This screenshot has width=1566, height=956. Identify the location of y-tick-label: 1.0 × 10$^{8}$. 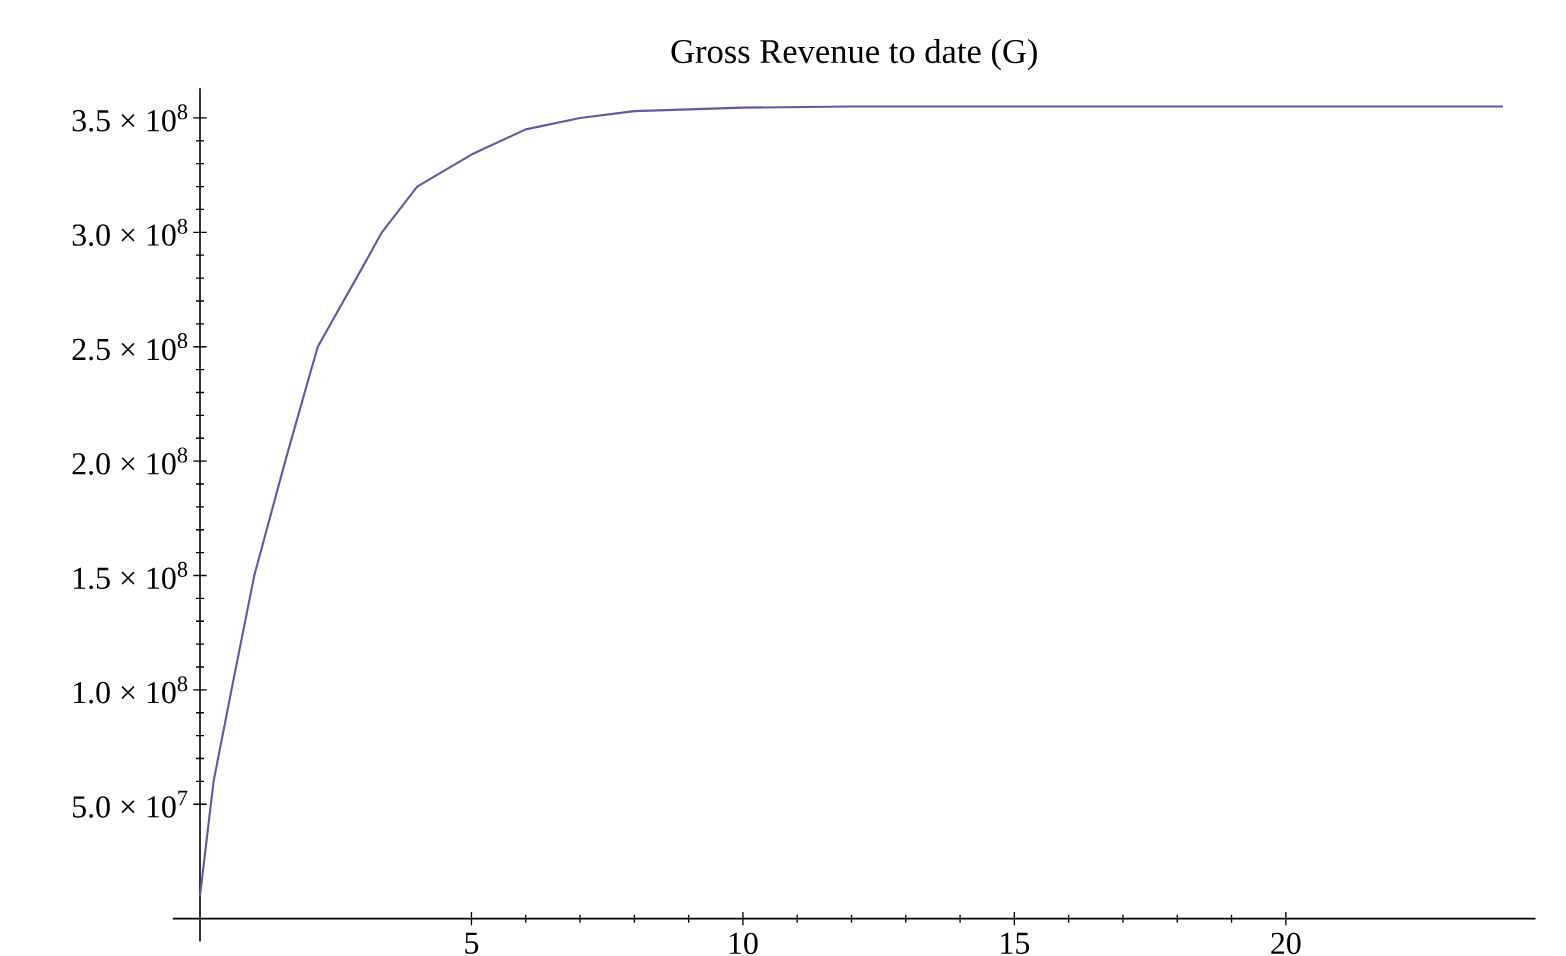
(130, 690).